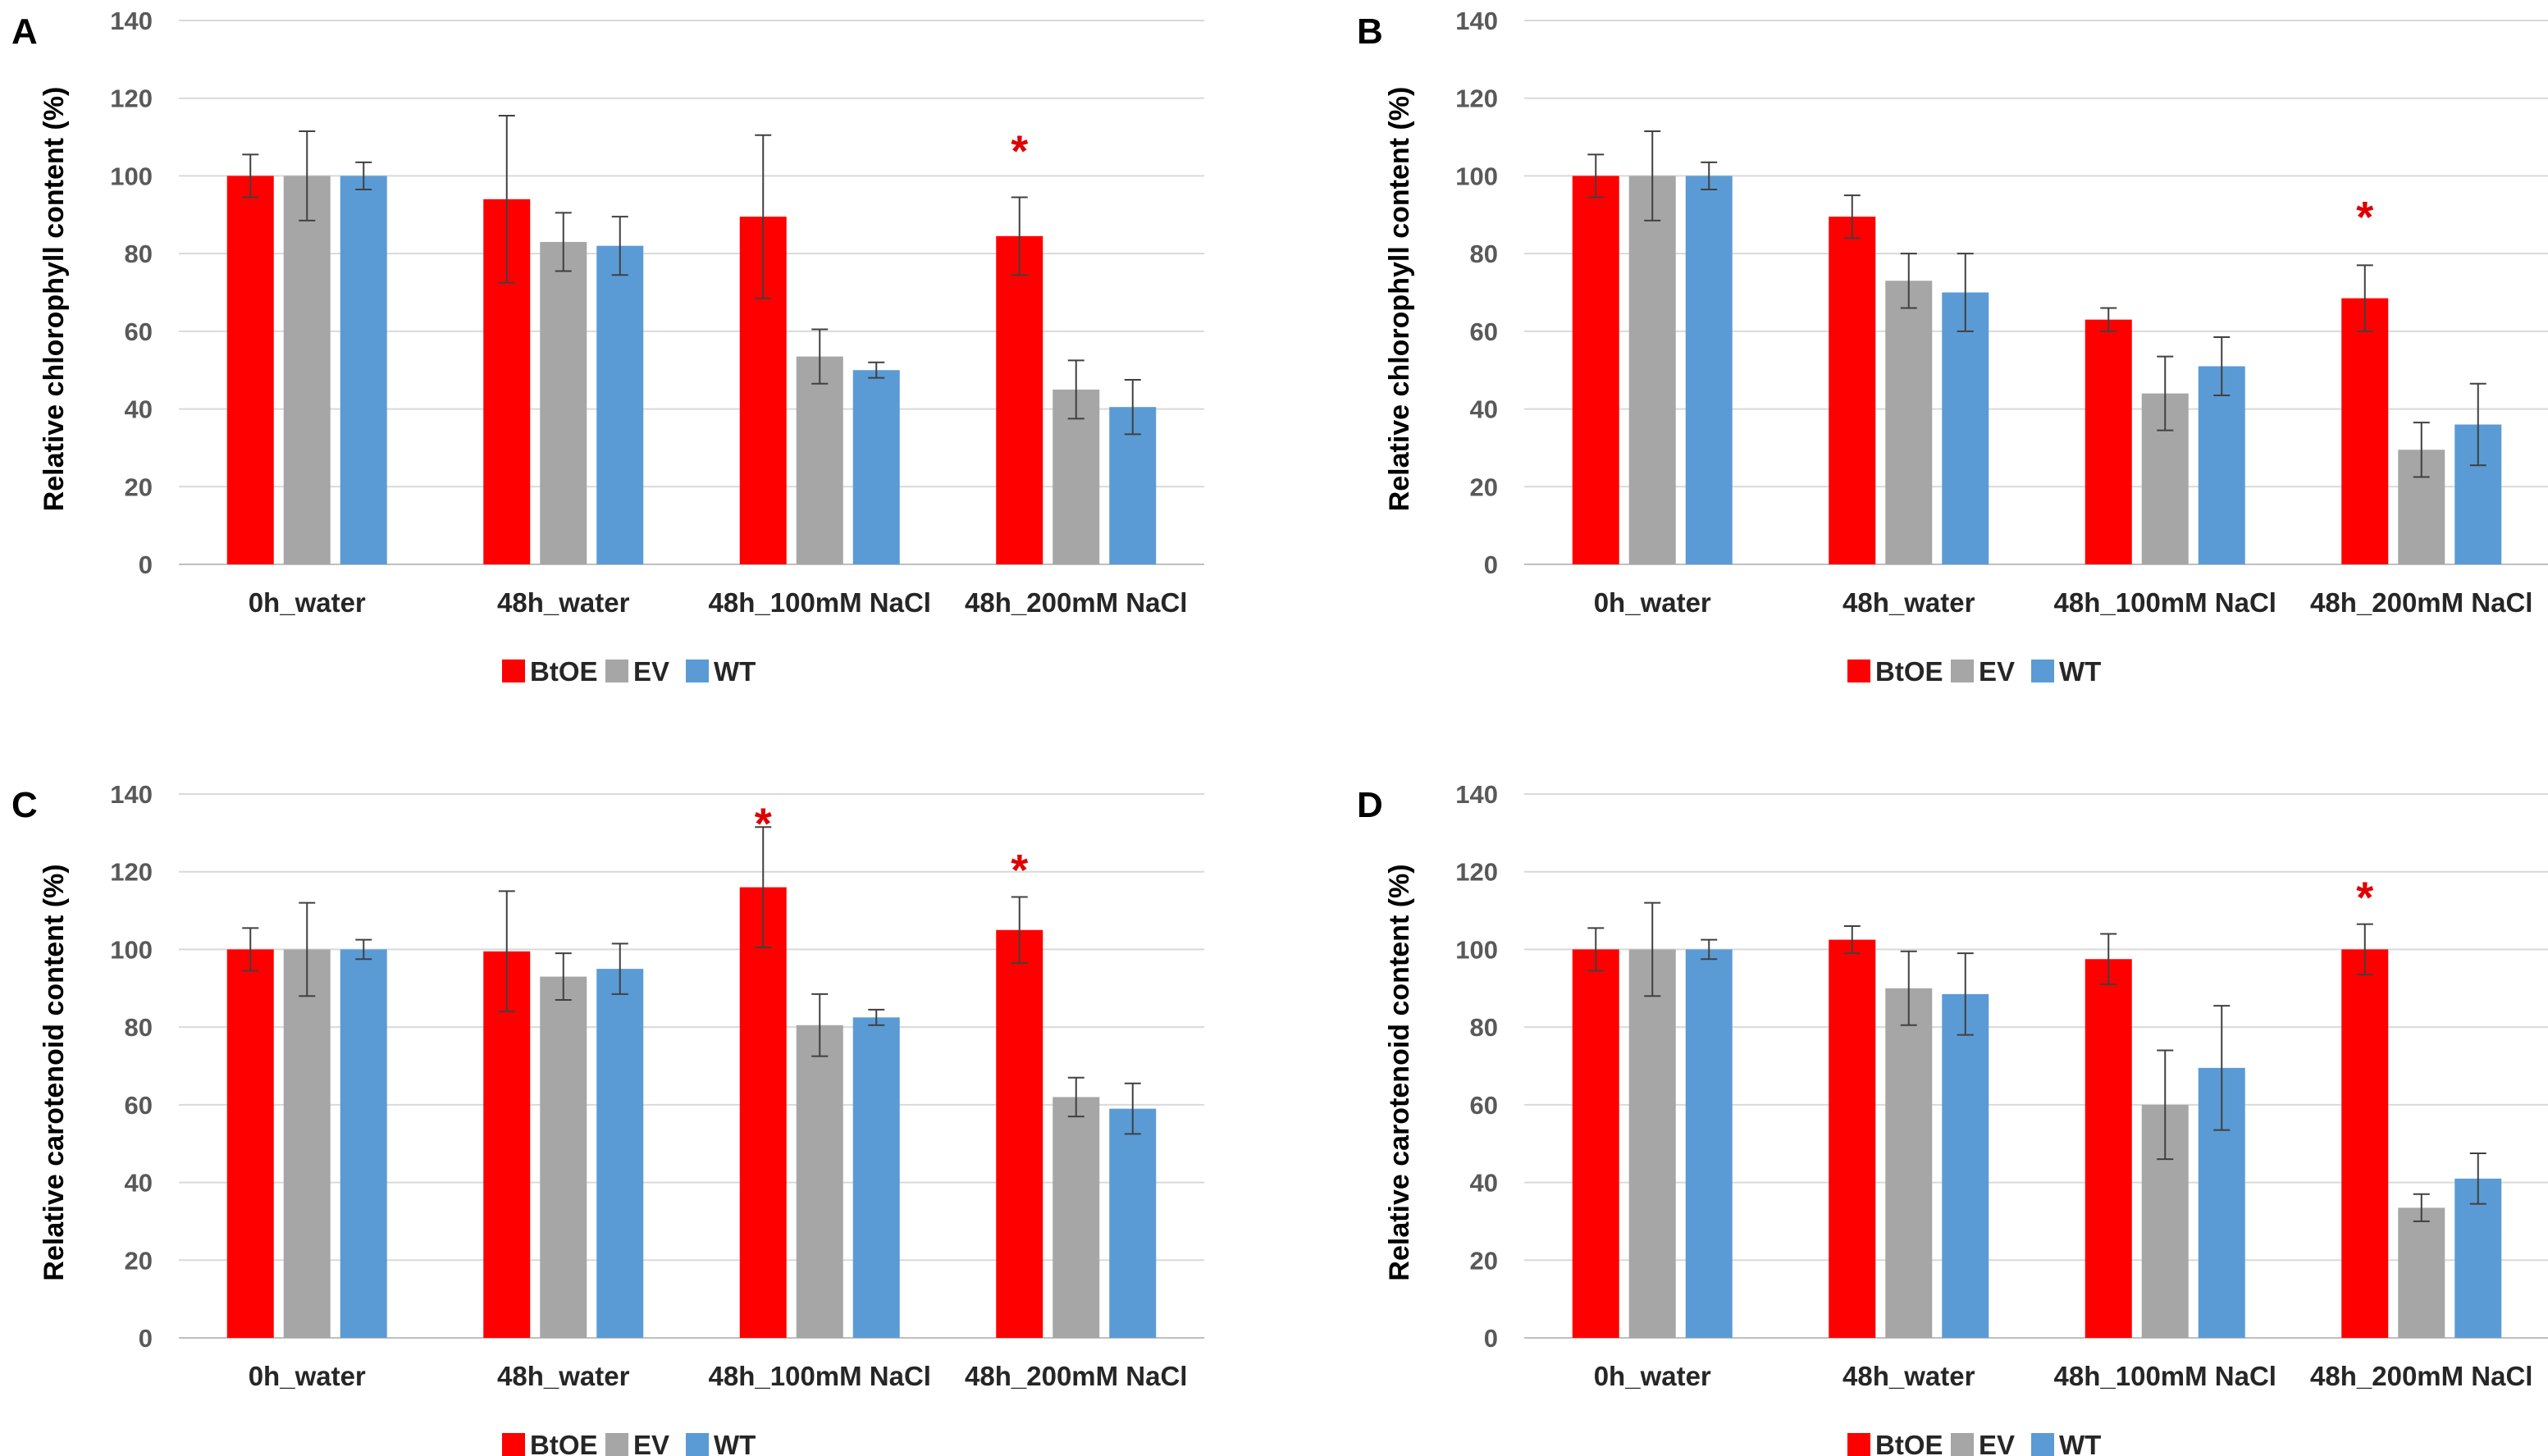  What do you see at coordinates (24, 805) in the screenshot?
I see `panel-label: C` at bounding box center [24, 805].